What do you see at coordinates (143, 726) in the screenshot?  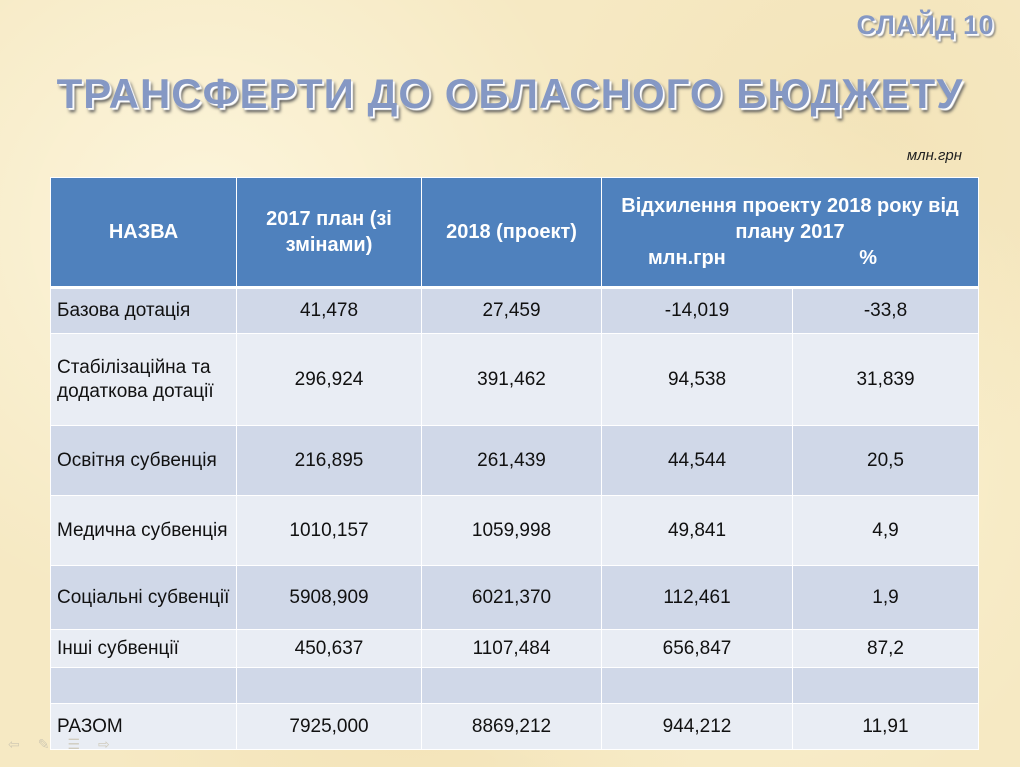 I see `cell-name: РАЗОМ` at bounding box center [143, 726].